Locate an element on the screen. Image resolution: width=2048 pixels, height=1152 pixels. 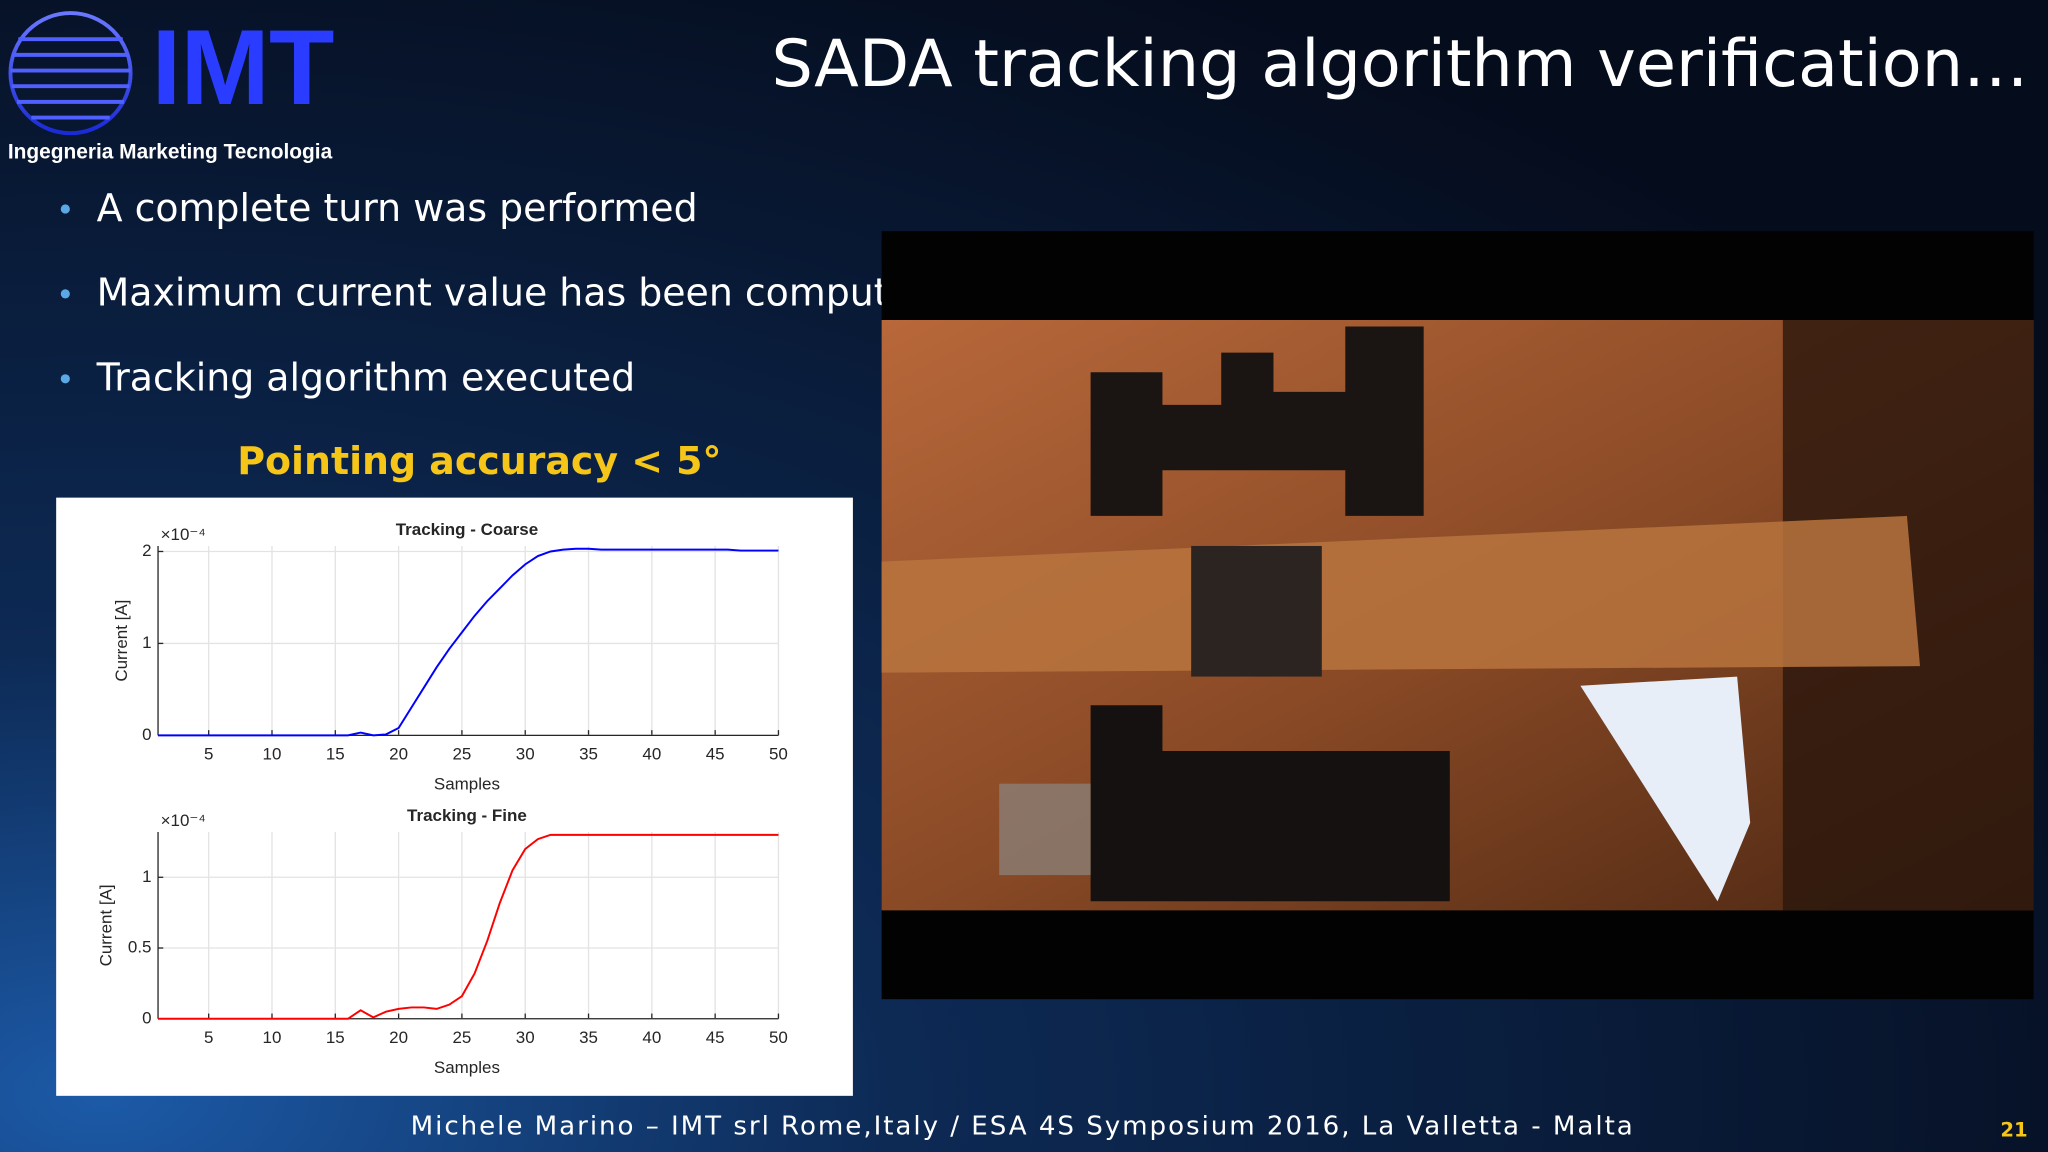
logo-globe is located at coordinates (70, 73).